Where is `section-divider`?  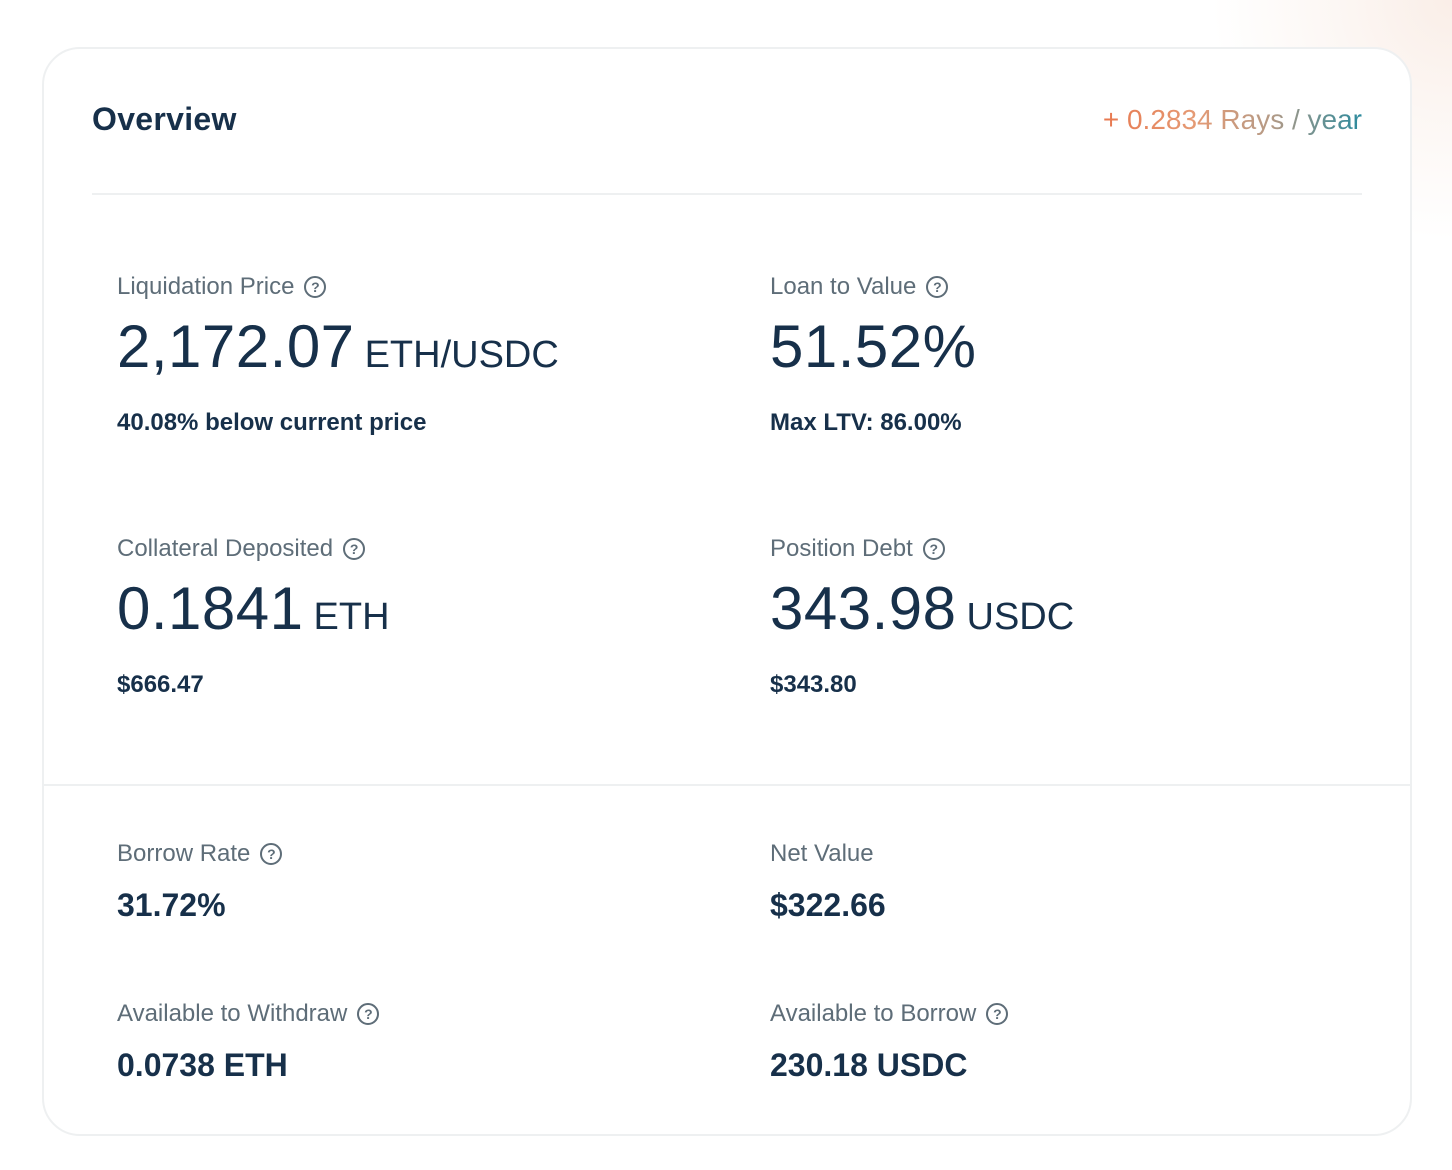 section-divider is located at coordinates (727, 785).